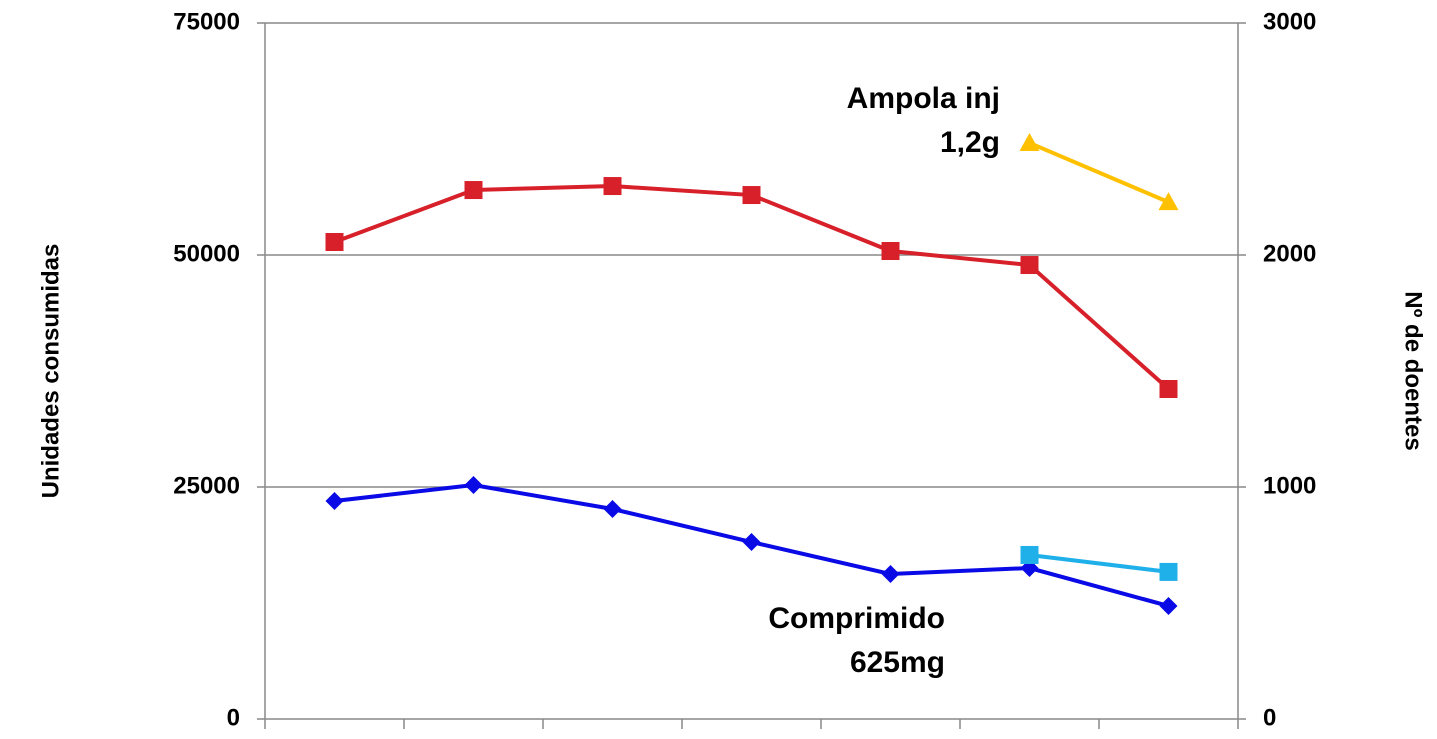 The image size is (1437, 739). Describe the element at coordinates (206, 485) in the screenshot. I see `y-tick-label: 25000` at that location.